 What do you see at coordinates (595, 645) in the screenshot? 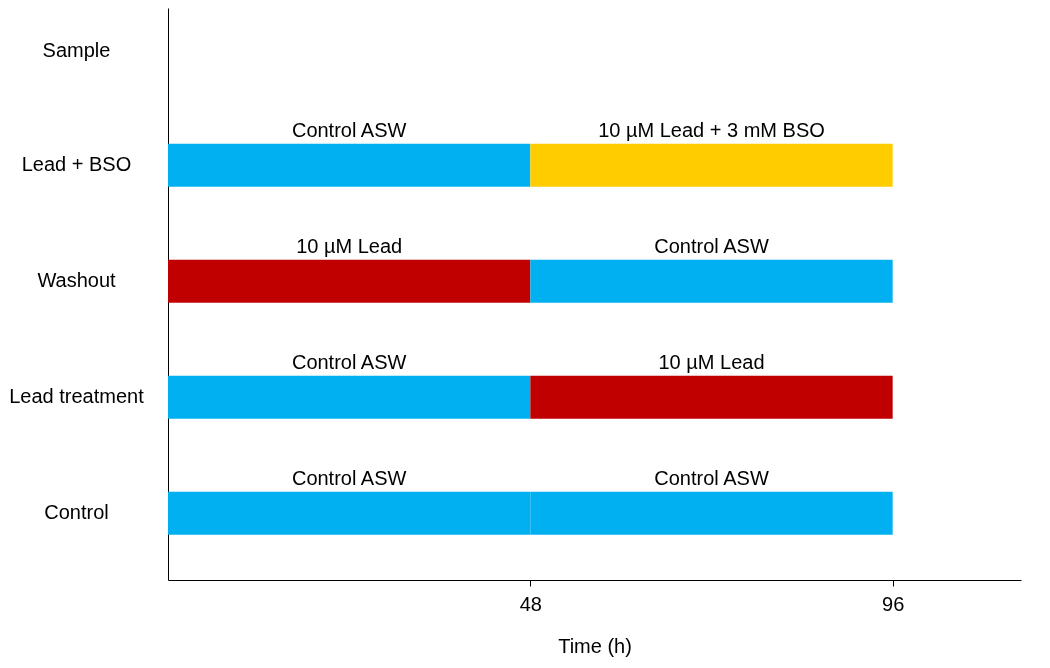
I see `x-axis-title: Time (h)` at bounding box center [595, 645].